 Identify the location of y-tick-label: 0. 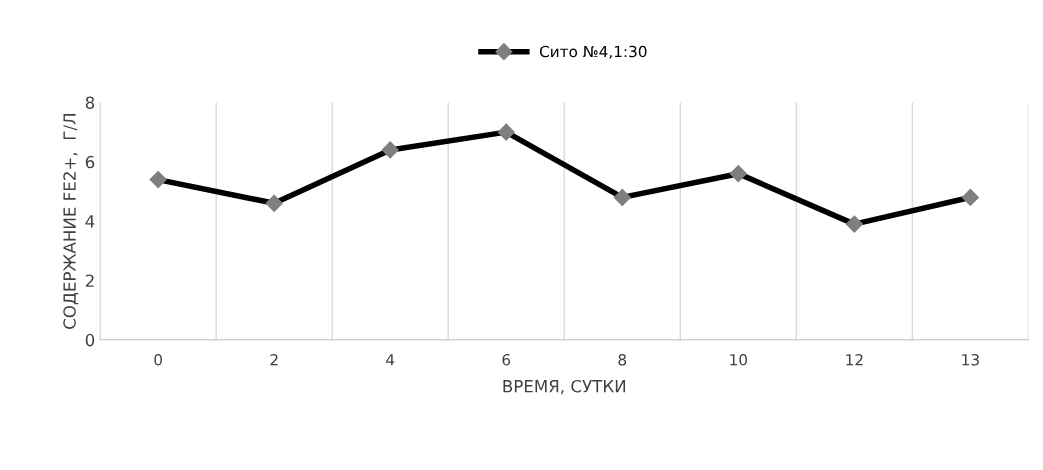
(90, 340).